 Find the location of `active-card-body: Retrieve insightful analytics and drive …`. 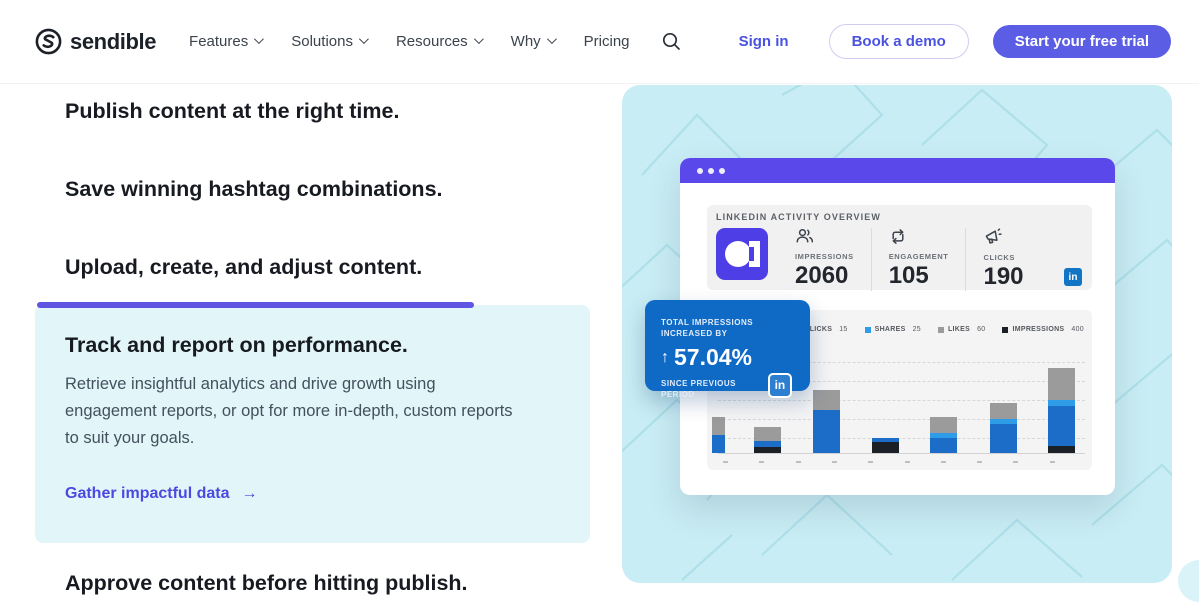

active-card-body: Retrieve insightful analytics and drive … is located at coordinates (289, 411).